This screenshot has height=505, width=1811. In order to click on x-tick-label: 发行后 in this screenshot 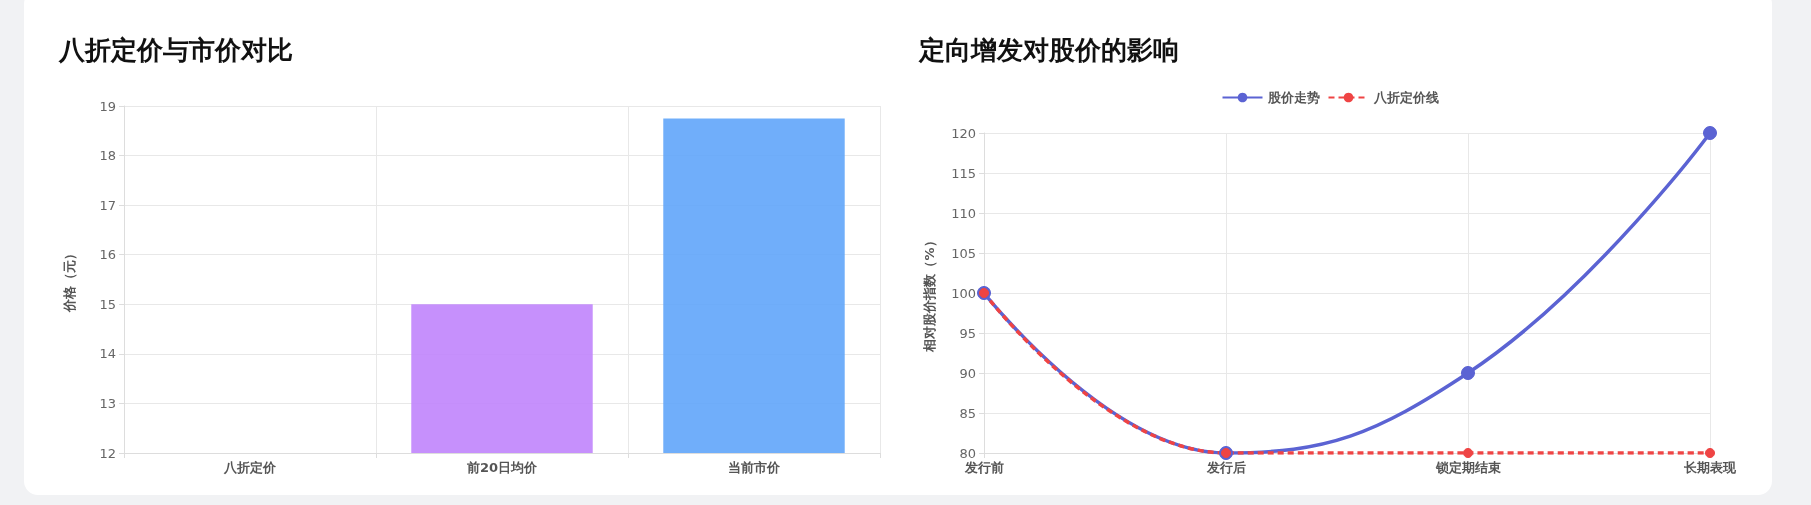, I will do `click(1225, 467)`.